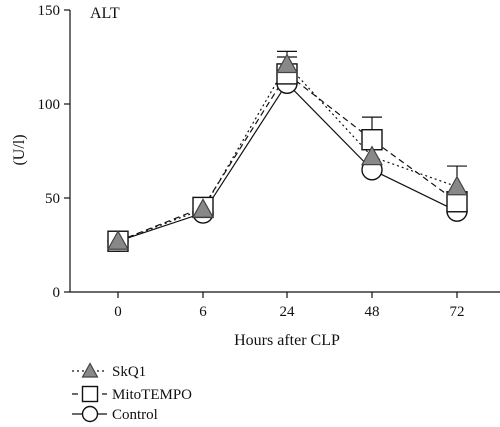 This screenshot has width=500, height=427. Describe the element at coordinates (203, 312) in the screenshot. I see `x-tick-label: 6` at that location.